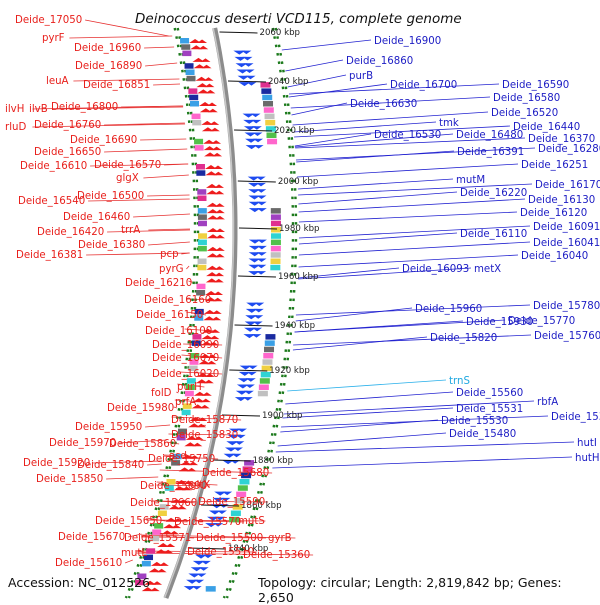 The height and width of the screenshot is (605, 600). Describe the element at coordinates (299, 229) in the screenshot. I see `scale-tick-label: 1980 kbp` at that location.